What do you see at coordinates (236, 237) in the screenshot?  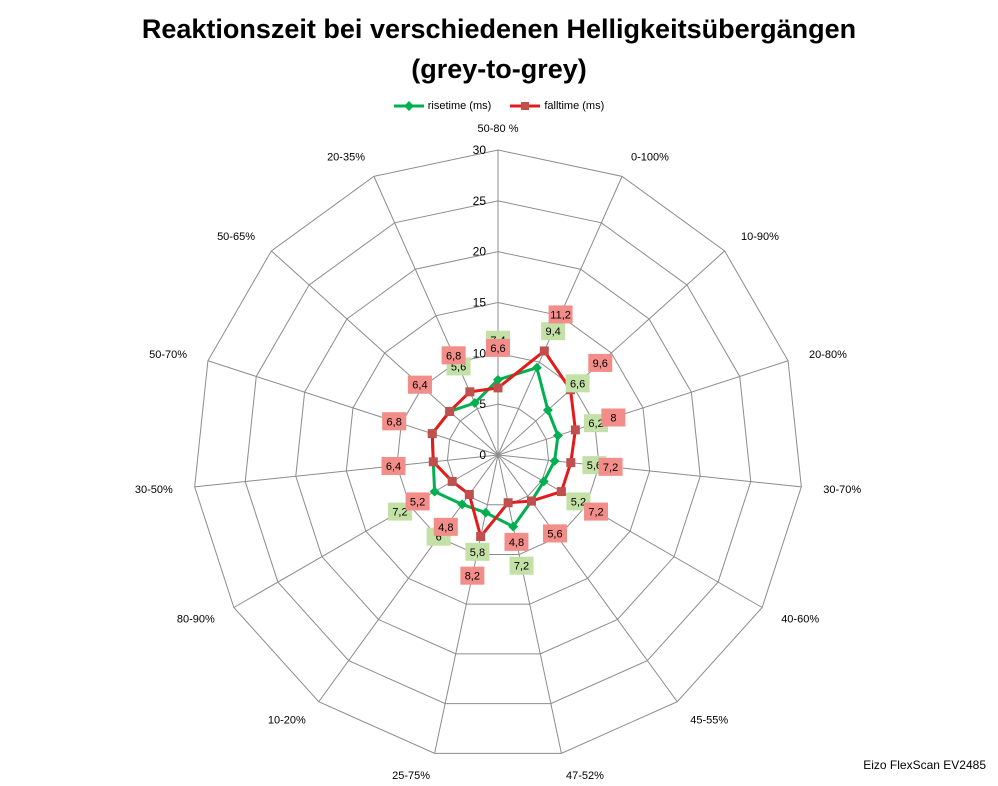 I see `category-label: 50-65%` at bounding box center [236, 237].